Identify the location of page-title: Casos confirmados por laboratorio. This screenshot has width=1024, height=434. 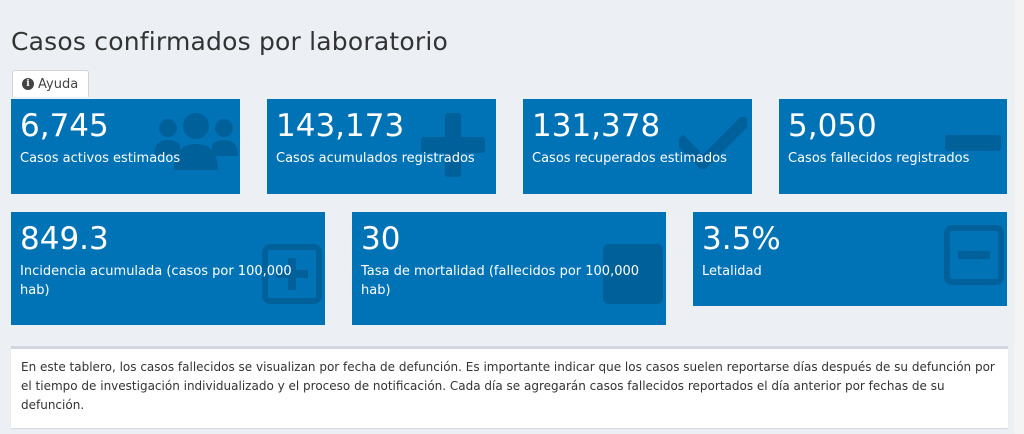
(229, 41).